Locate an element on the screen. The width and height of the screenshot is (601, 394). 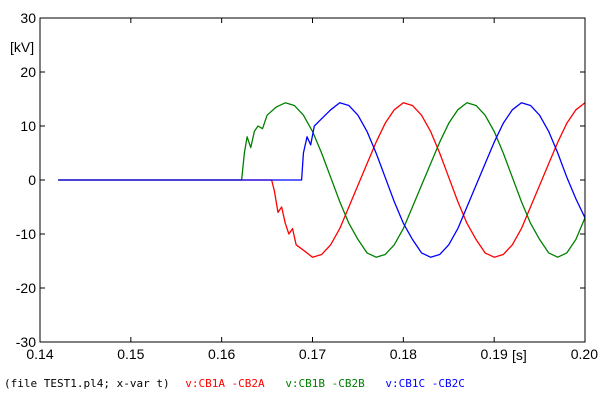
legend-entry-c: v:CB1C -CB2C is located at coordinates (424, 383).